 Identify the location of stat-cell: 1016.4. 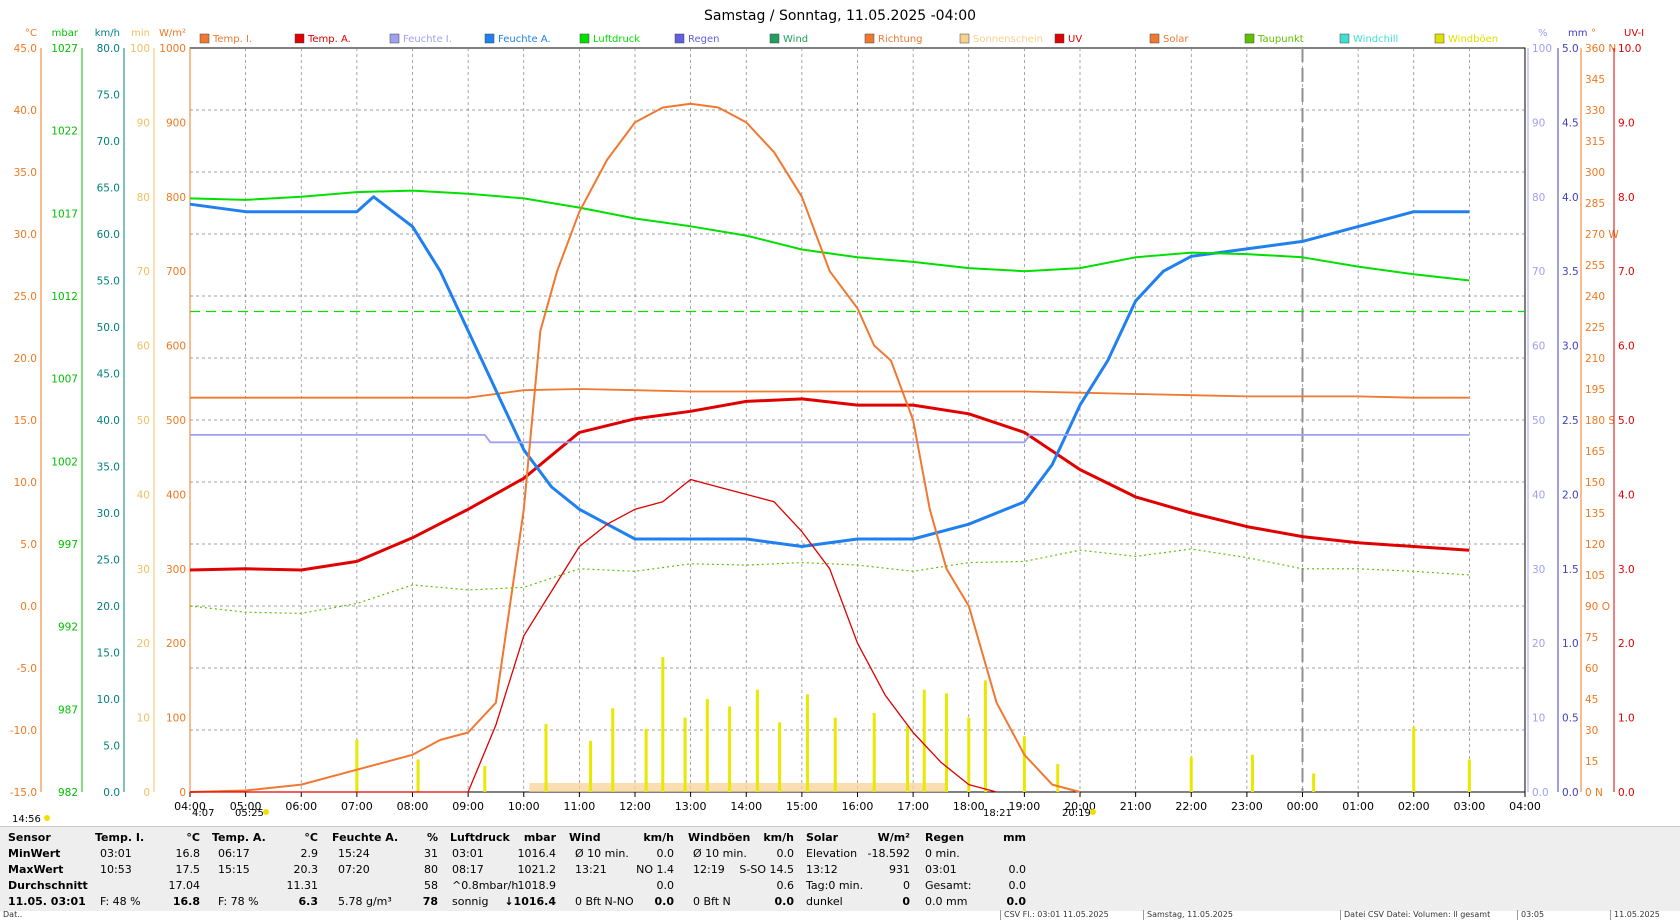
(537, 853).